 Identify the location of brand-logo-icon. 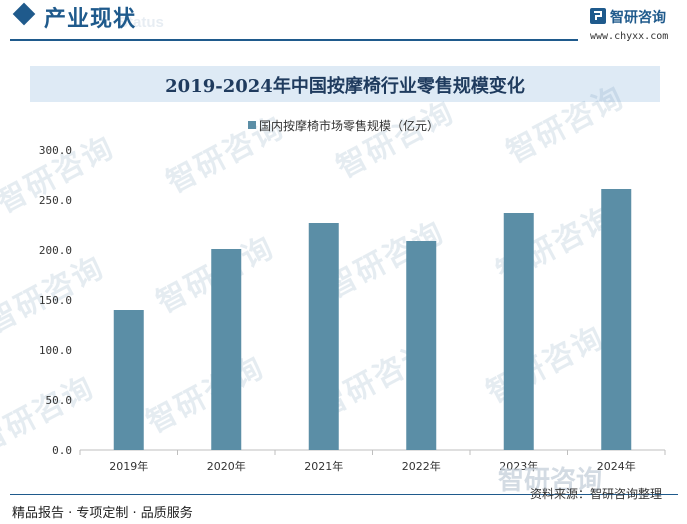
(598, 16).